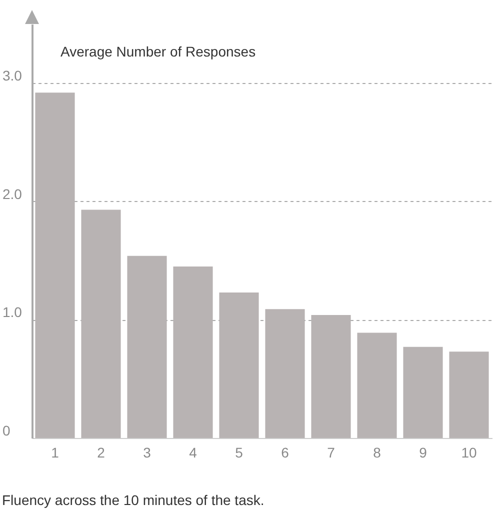 The width and height of the screenshot is (494, 515). Describe the element at coordinates (331, 452) in the screenshot. I see `x-tick-label: 7` at that location.